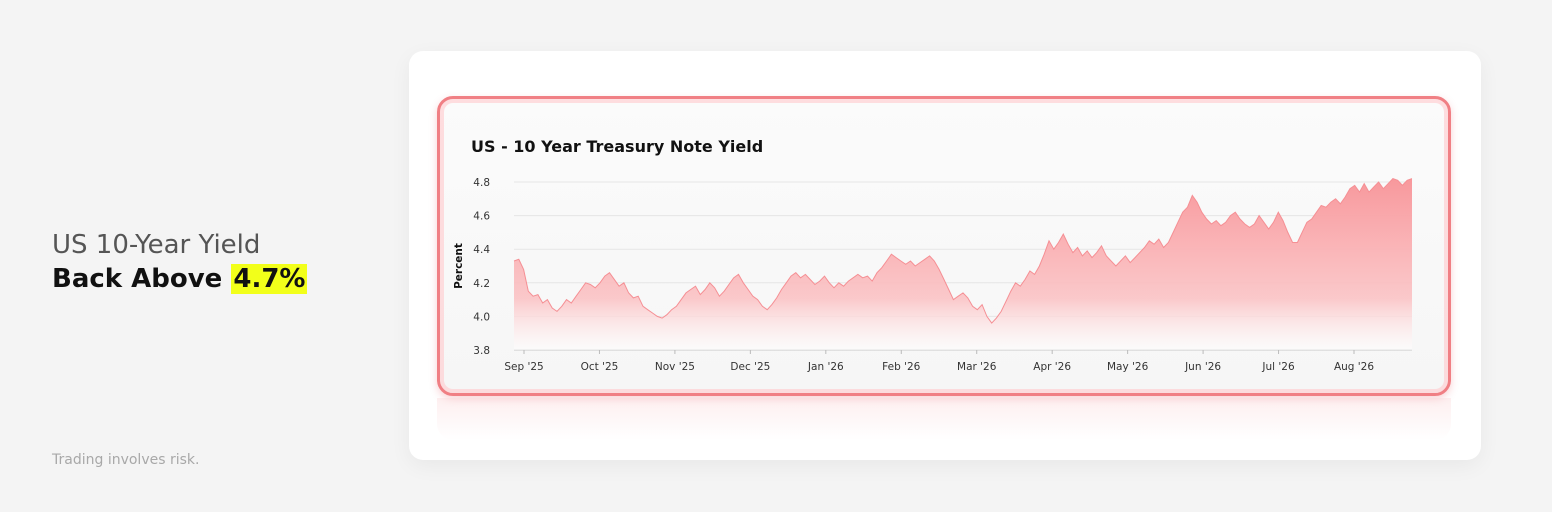  I want to click on risk-disclaimer: Trading involves risk., so click(126, 460).